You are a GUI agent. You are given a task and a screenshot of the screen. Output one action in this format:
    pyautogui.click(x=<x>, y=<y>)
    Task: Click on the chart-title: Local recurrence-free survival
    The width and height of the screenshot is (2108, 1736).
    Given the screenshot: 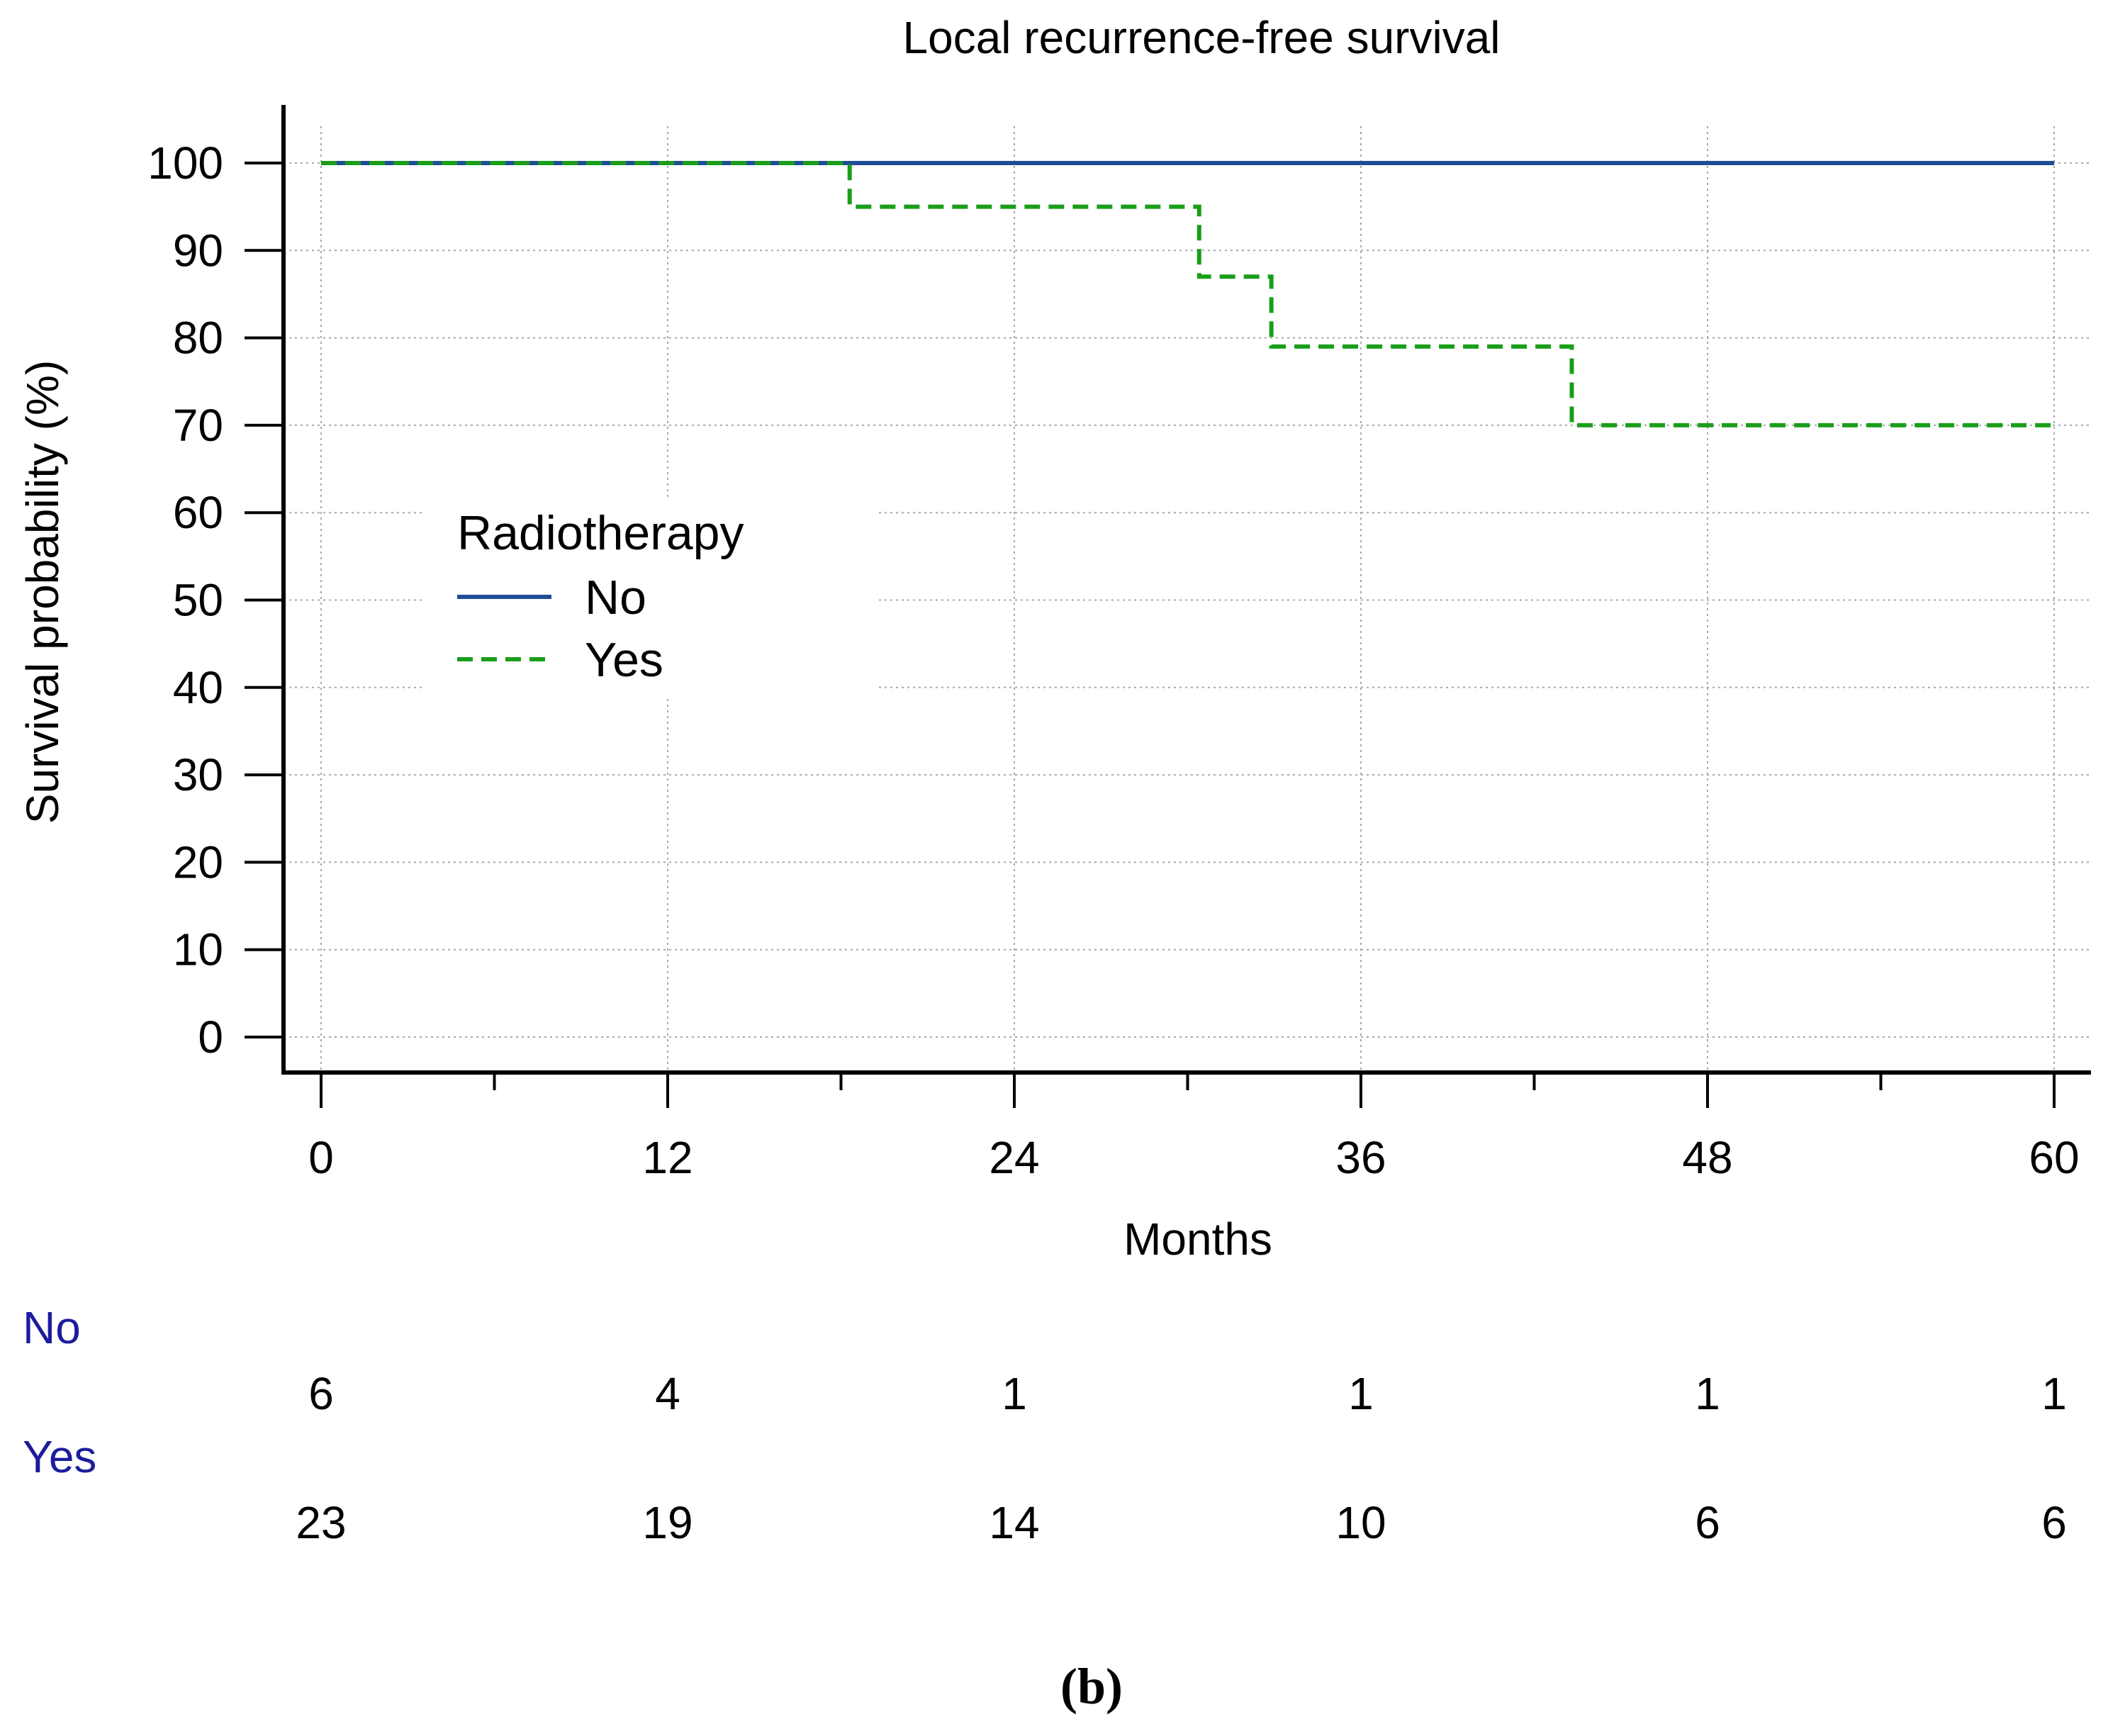 What is the action you would take?
    pyautogui.click(x=1202, y=37)
    